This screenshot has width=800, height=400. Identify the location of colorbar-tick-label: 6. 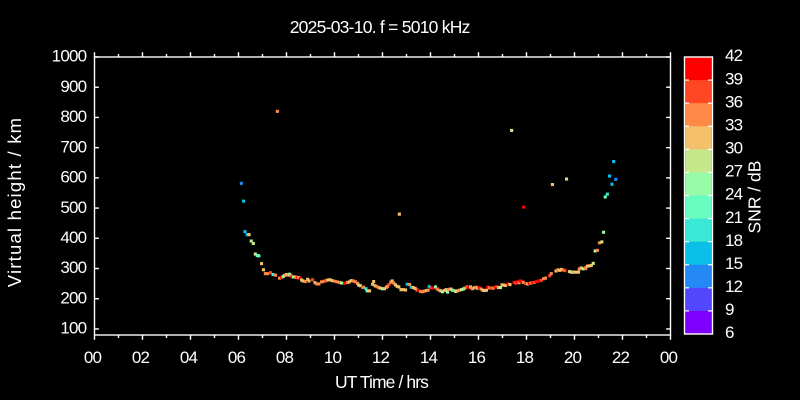
(729, 332).